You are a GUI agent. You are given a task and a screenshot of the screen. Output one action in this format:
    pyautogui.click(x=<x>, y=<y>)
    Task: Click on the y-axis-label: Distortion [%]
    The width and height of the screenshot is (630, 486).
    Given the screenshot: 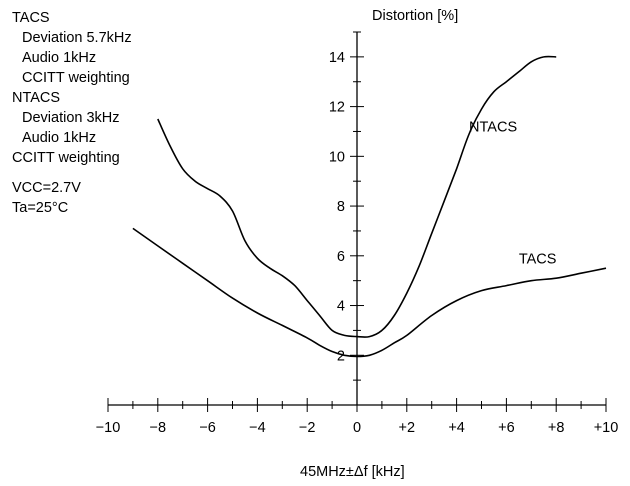 What is the action you would take?
    pyautogui.click(x=415, y=16)
    